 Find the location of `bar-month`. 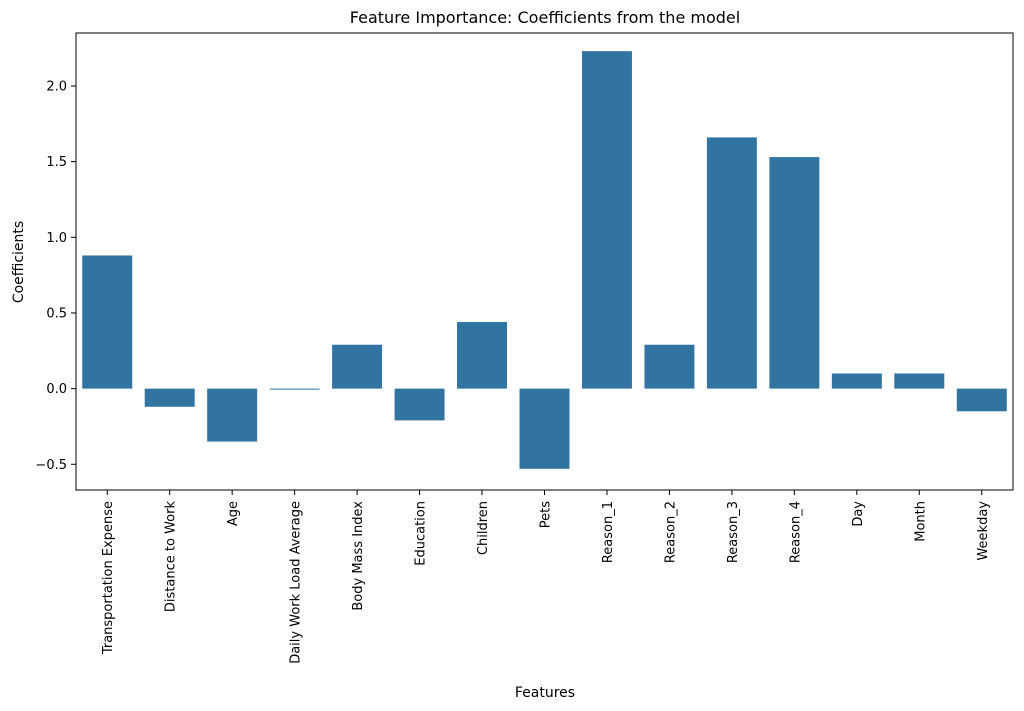

bar-month is located at coordinates (919, 381).